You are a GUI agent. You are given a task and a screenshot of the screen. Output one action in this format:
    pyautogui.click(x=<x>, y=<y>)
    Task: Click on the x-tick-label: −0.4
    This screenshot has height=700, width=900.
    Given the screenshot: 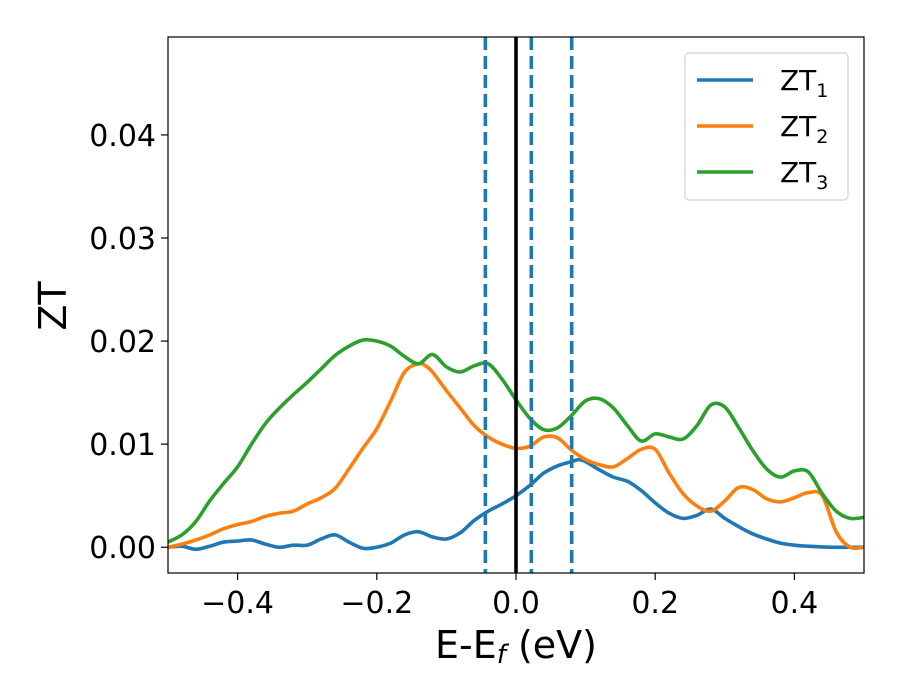 What is the action you would take?
    pyautogui.click(x=237, y=603)
    